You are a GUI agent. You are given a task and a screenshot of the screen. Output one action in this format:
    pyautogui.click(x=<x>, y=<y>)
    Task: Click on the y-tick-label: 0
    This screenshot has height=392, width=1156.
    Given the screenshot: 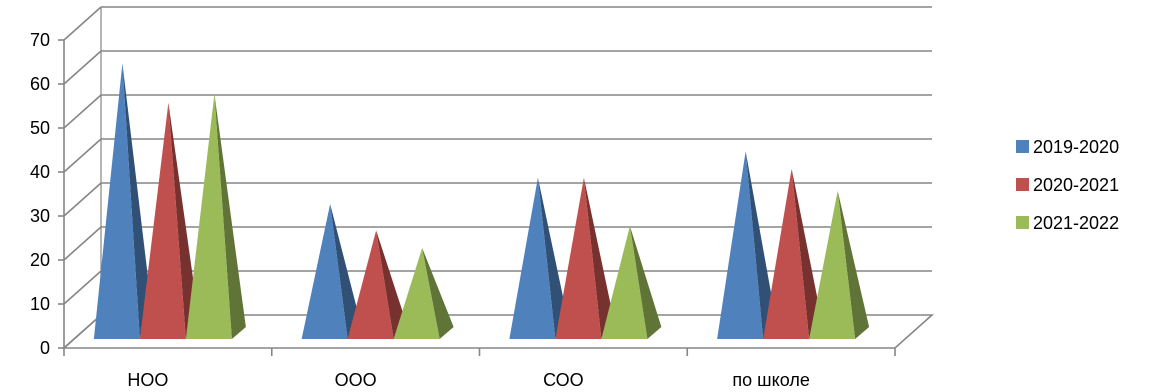 What is the action you would take?
    pyautogui.click(x=45, y=348)
    